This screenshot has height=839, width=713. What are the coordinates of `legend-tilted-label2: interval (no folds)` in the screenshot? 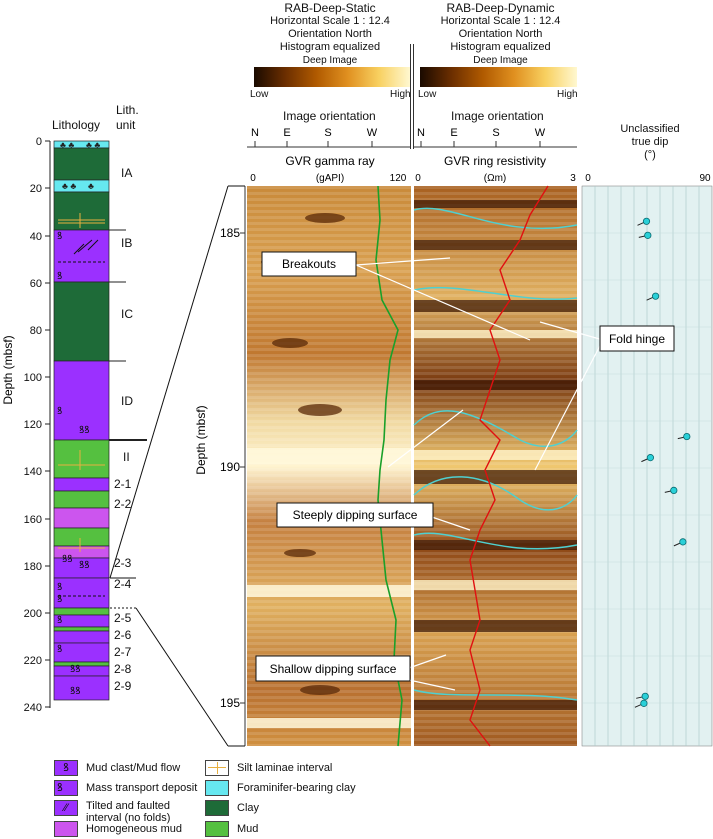 It's located at (128, 818).